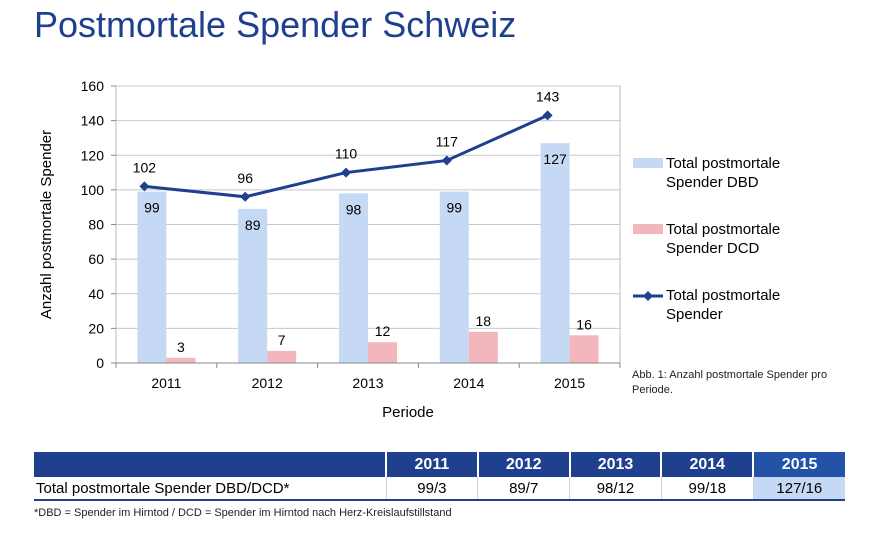  I want to click on table-header-year: 2013, so click(615, 464).